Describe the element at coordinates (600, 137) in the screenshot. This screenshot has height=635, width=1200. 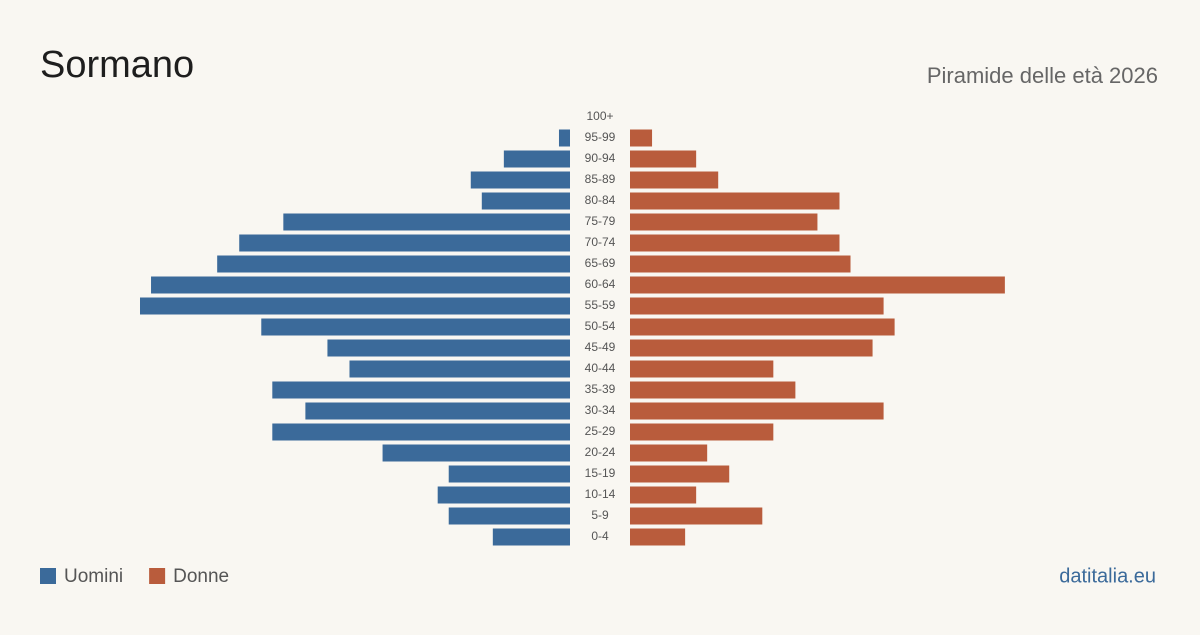
I see `age-label: 95-99` at that location.